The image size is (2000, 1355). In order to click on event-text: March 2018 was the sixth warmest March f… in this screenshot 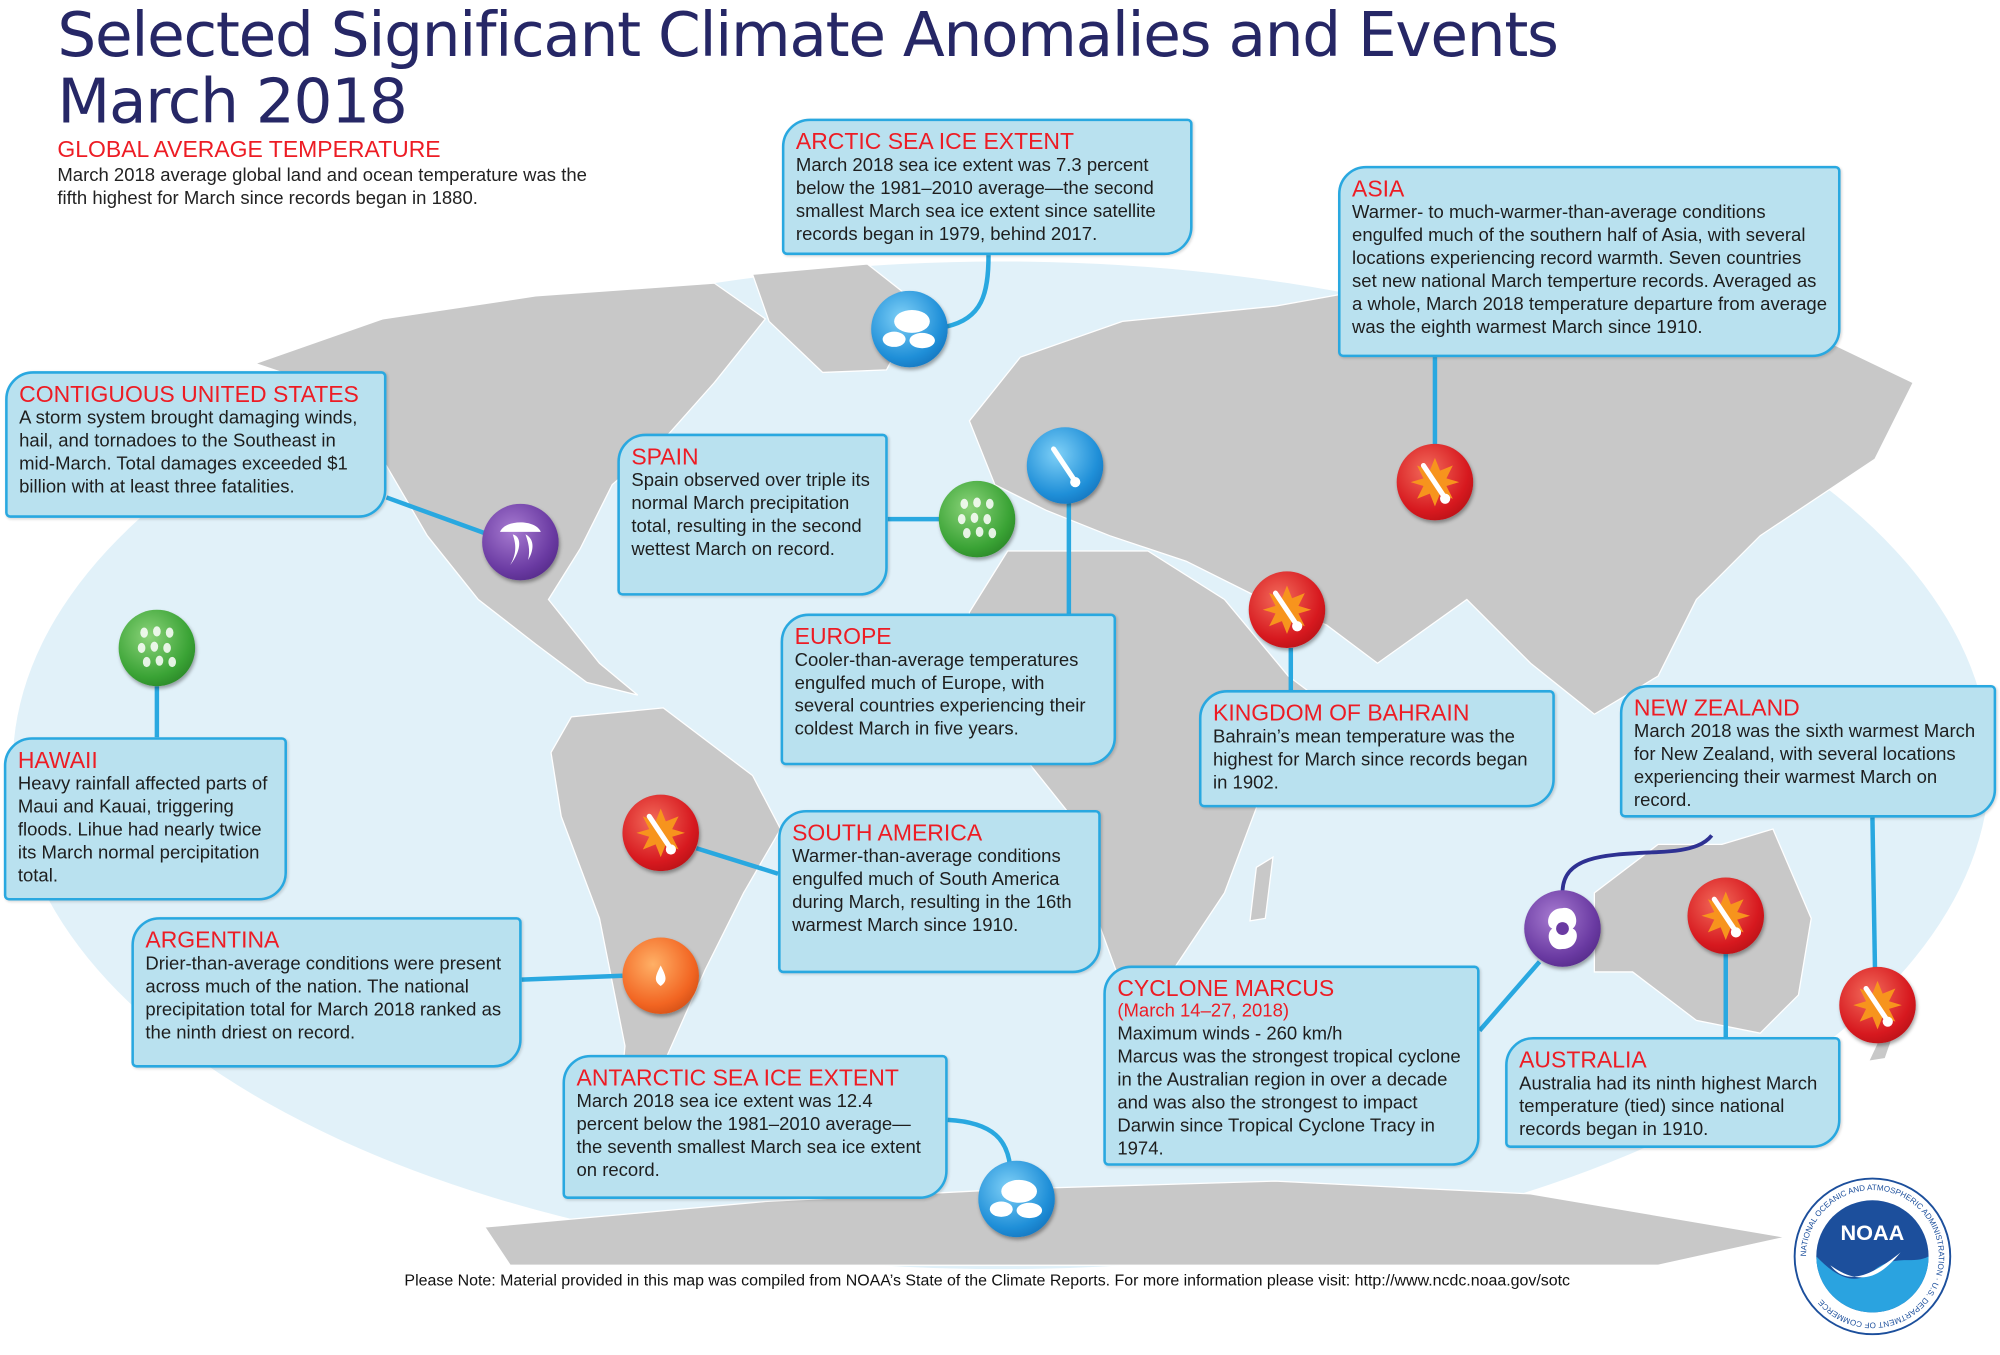, I will do `click(1804, 766)`.